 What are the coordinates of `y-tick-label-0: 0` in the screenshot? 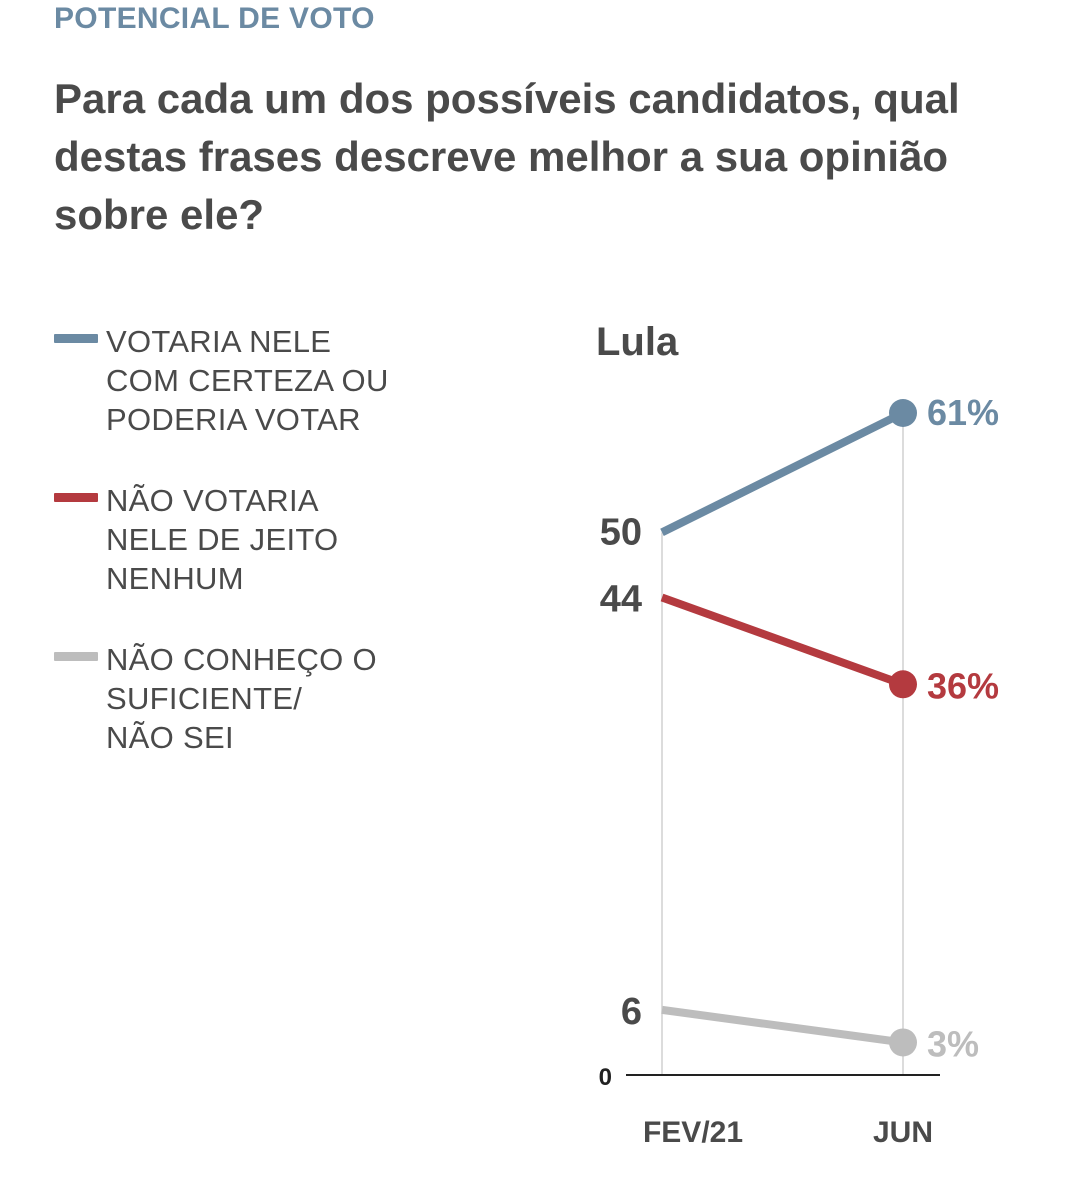 It's located at (605, 1077).